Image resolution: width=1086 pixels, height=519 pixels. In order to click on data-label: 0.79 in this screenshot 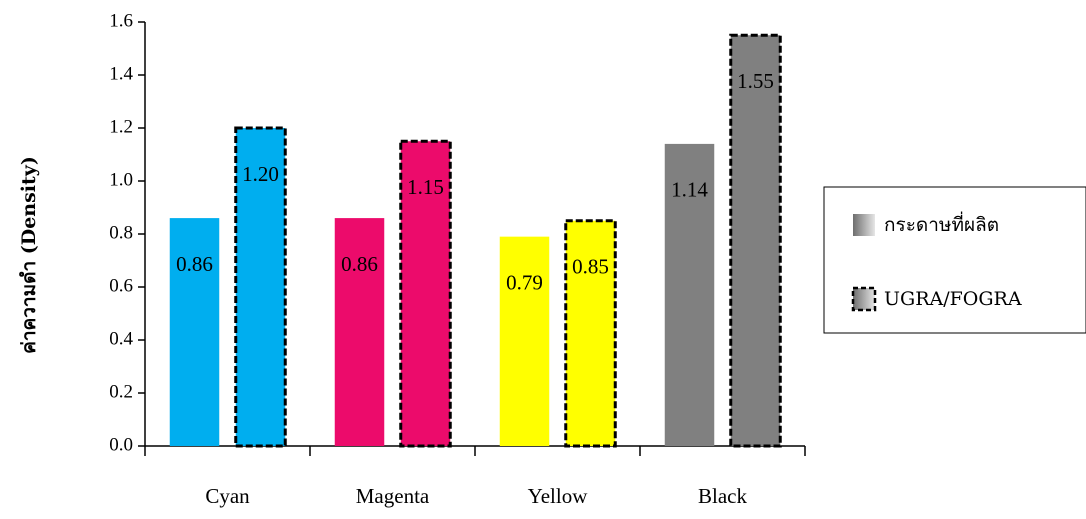, I will do `click(524, 282)`.